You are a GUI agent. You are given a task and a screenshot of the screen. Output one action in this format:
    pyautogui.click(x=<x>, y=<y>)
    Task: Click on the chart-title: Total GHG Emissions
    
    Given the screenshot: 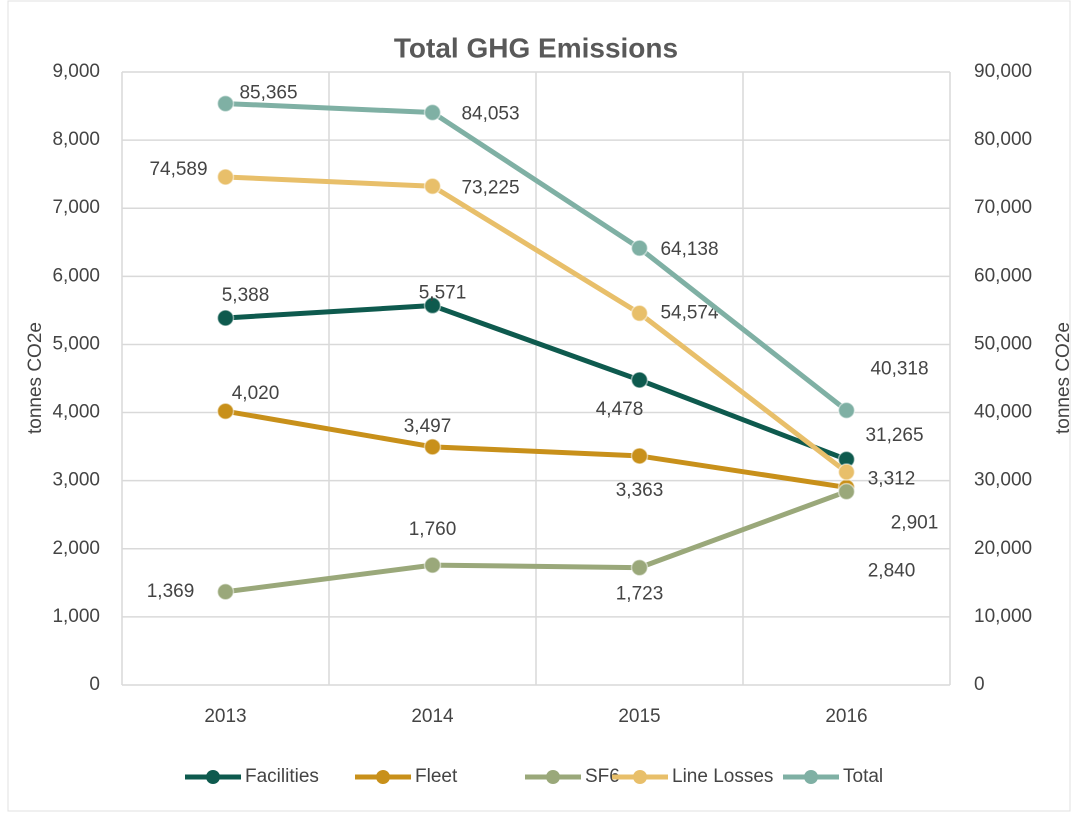 What is the action you would take?
    pyautogui.click(x=536, y=47)
    